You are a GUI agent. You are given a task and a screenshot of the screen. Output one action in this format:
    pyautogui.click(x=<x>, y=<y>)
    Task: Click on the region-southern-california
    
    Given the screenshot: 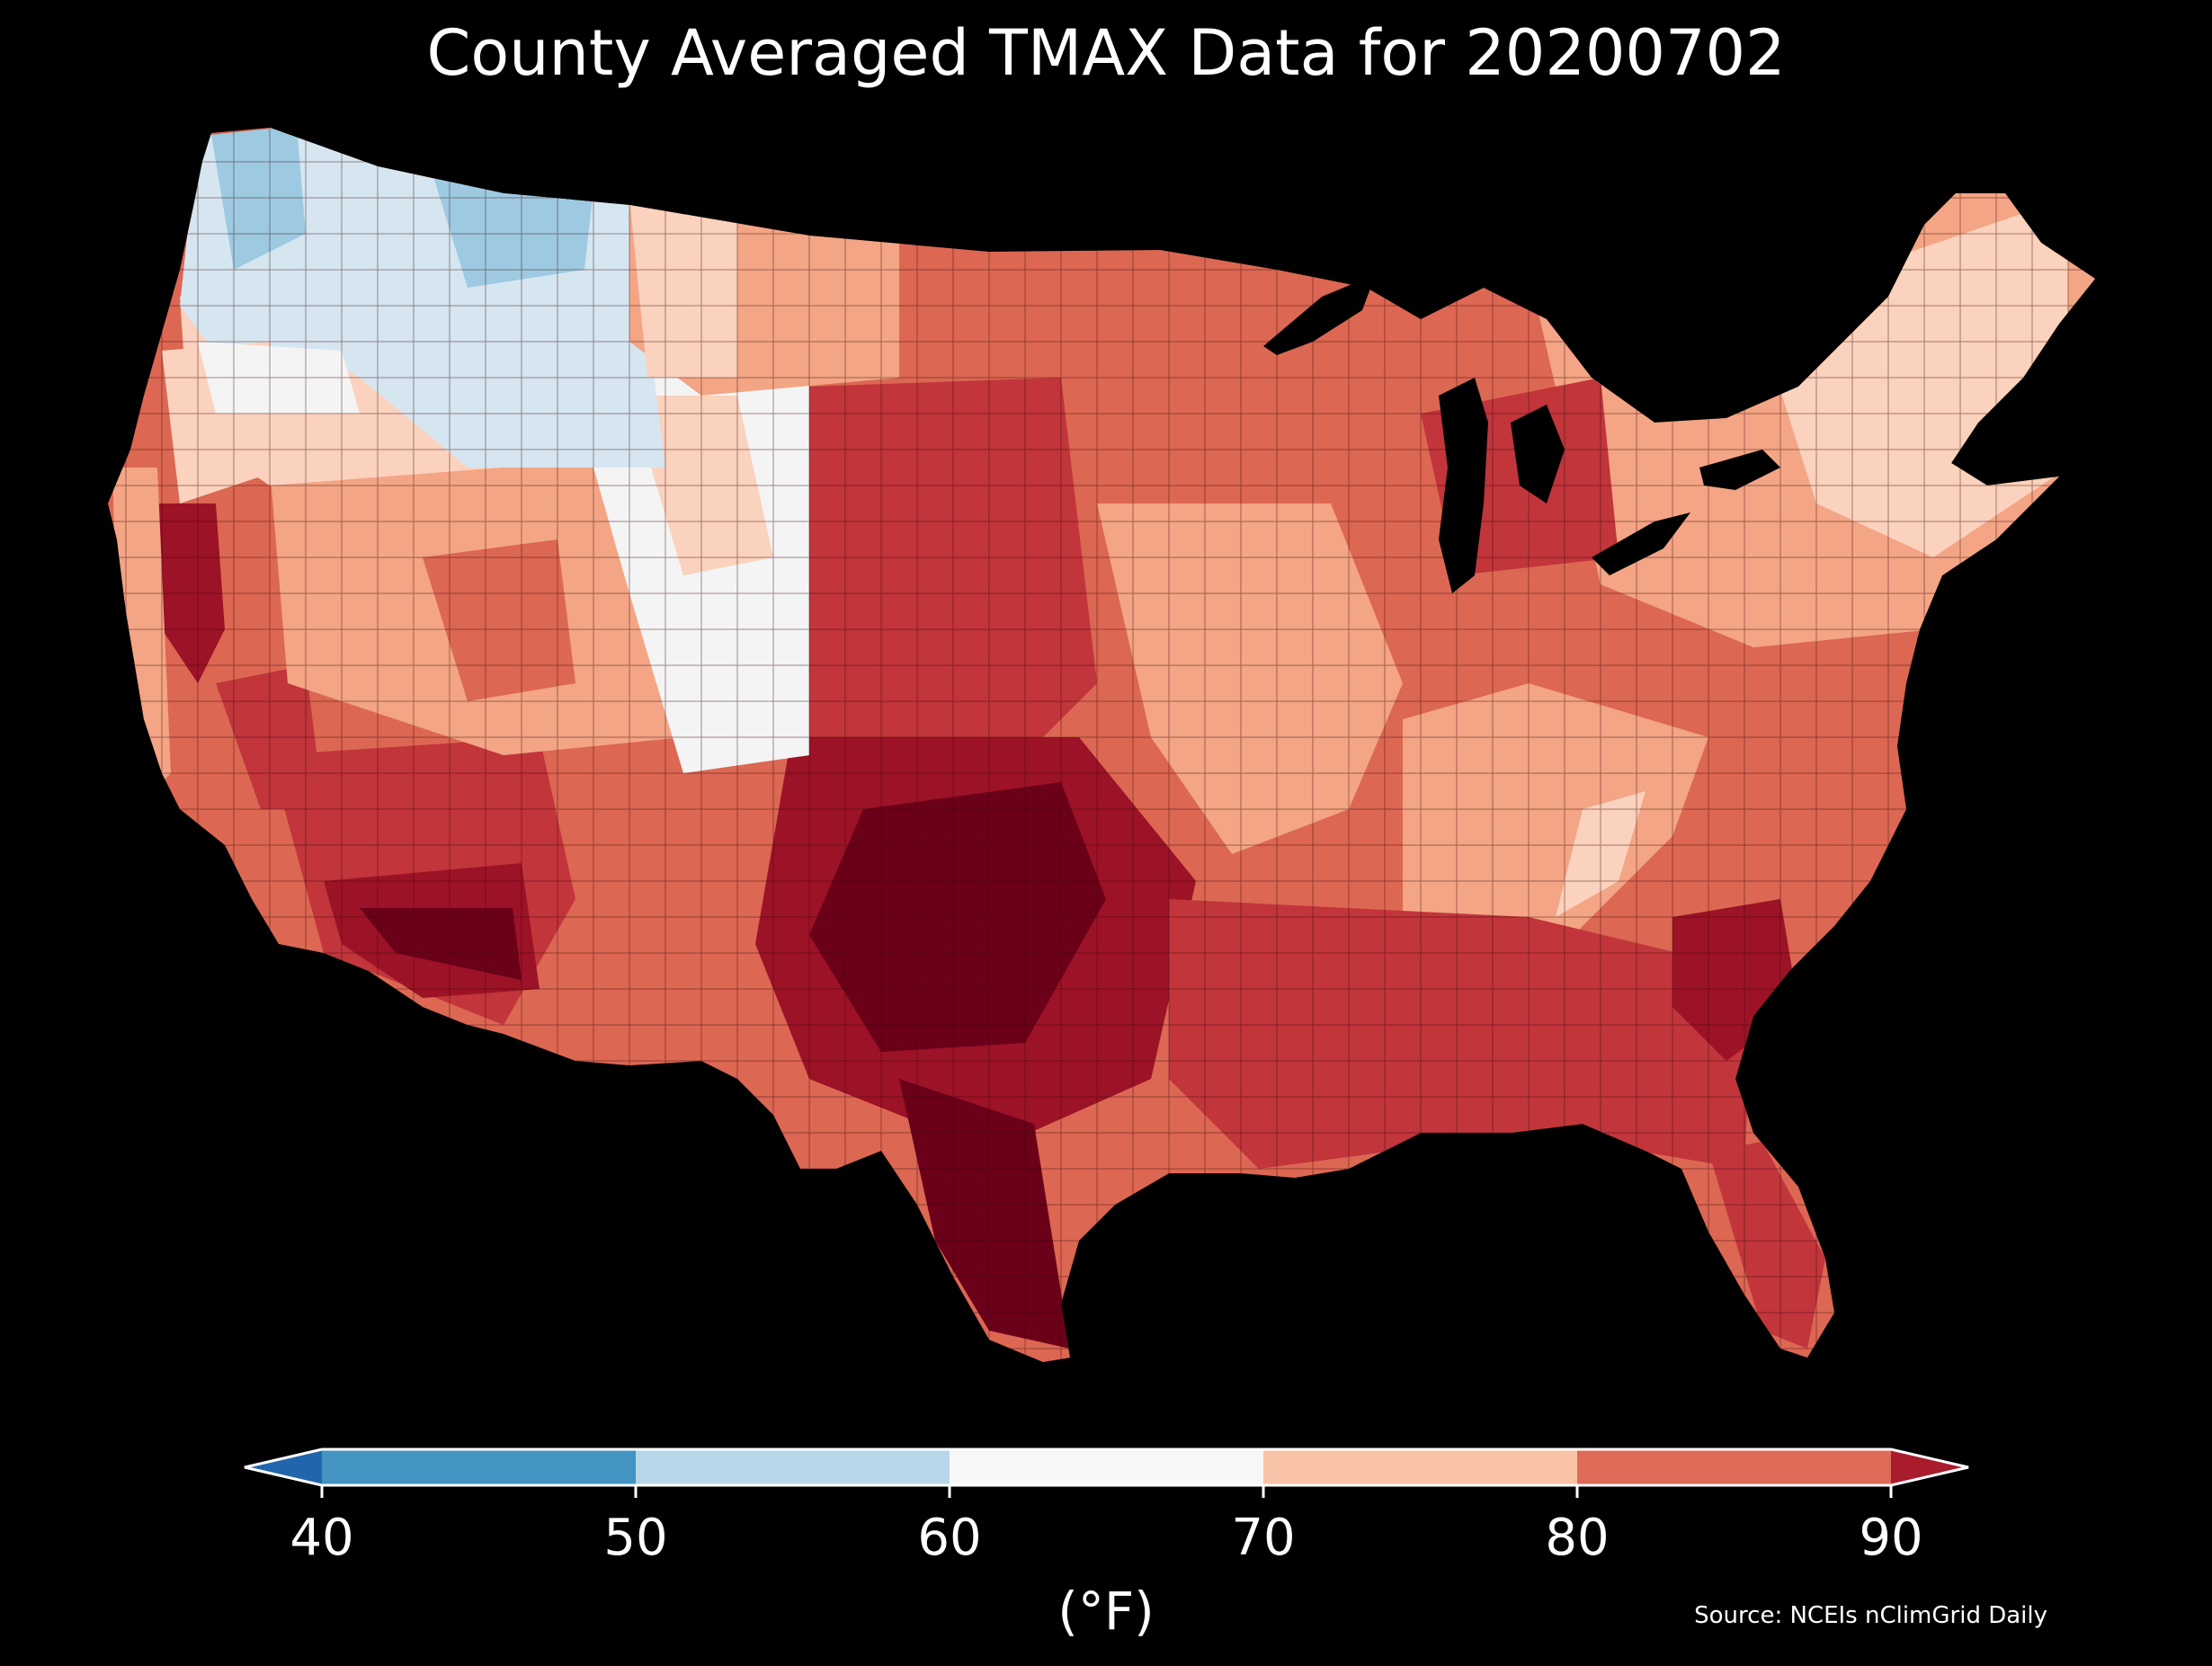 What is the action you would take?
    pyautogui.click(x=270, y=737)
    